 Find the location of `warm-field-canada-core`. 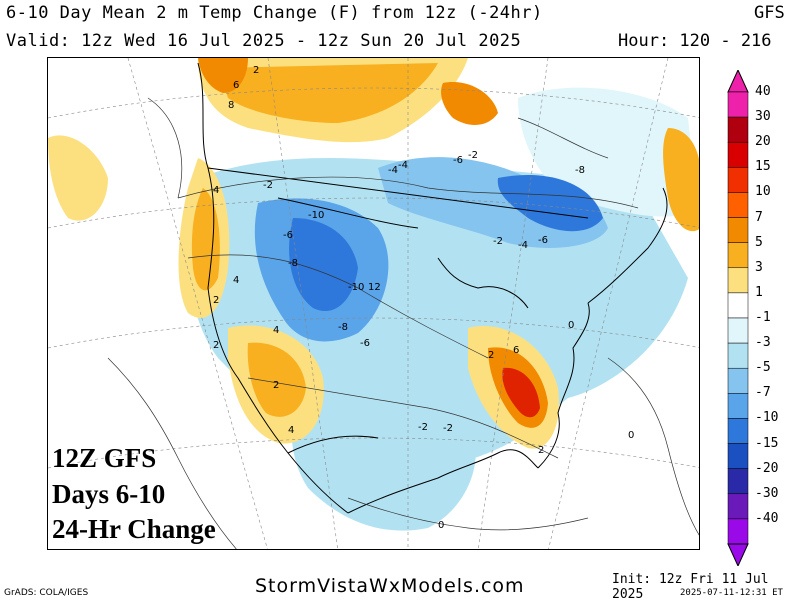

warm-field-canada-core is located at coordinates (223, 75).